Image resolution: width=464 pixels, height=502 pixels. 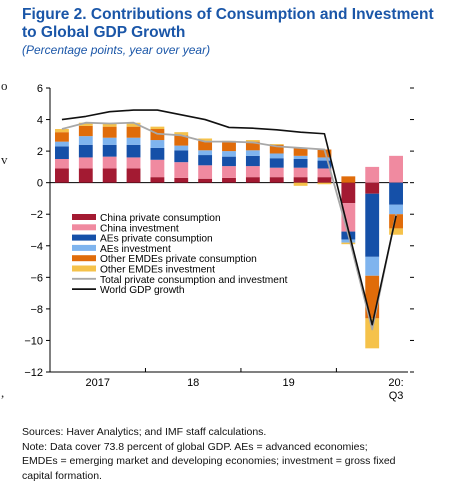 I want to click on x-tick-sublabel: Q3, so click(x=396, y=396).